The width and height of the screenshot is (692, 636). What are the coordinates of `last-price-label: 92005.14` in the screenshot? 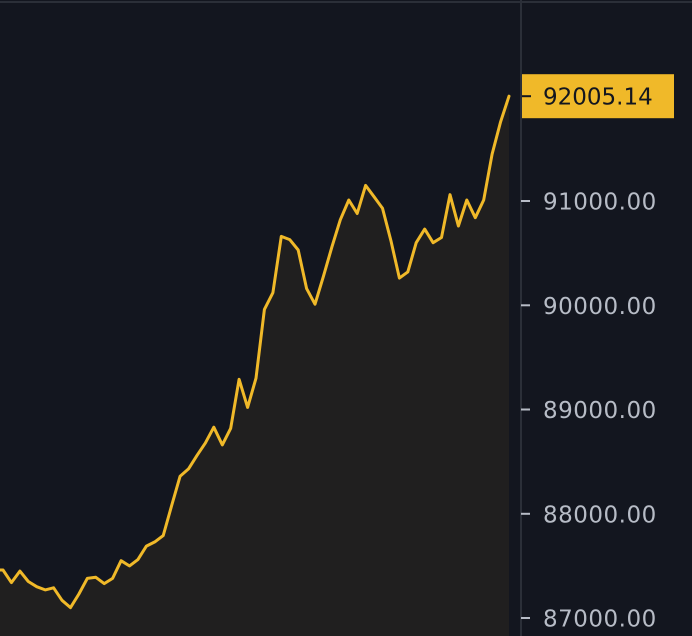 It's located at (598, 98).